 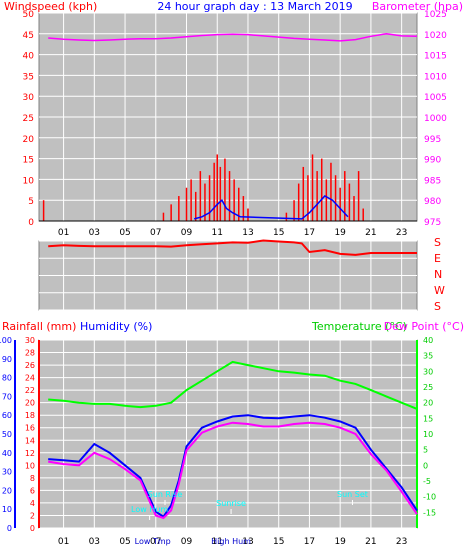 What do you see at coordinates (340, 542) in the screenshot?
I see `time-tick-label: 19` at bounding box center [340, 542].